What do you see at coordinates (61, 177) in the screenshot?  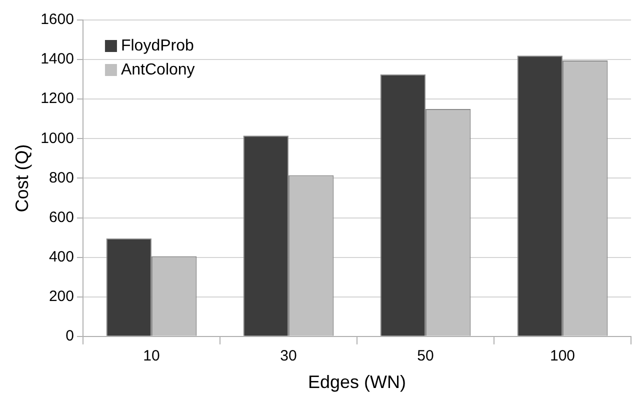 I see `y-tick-label: 800` at bounding box center [61, 177].